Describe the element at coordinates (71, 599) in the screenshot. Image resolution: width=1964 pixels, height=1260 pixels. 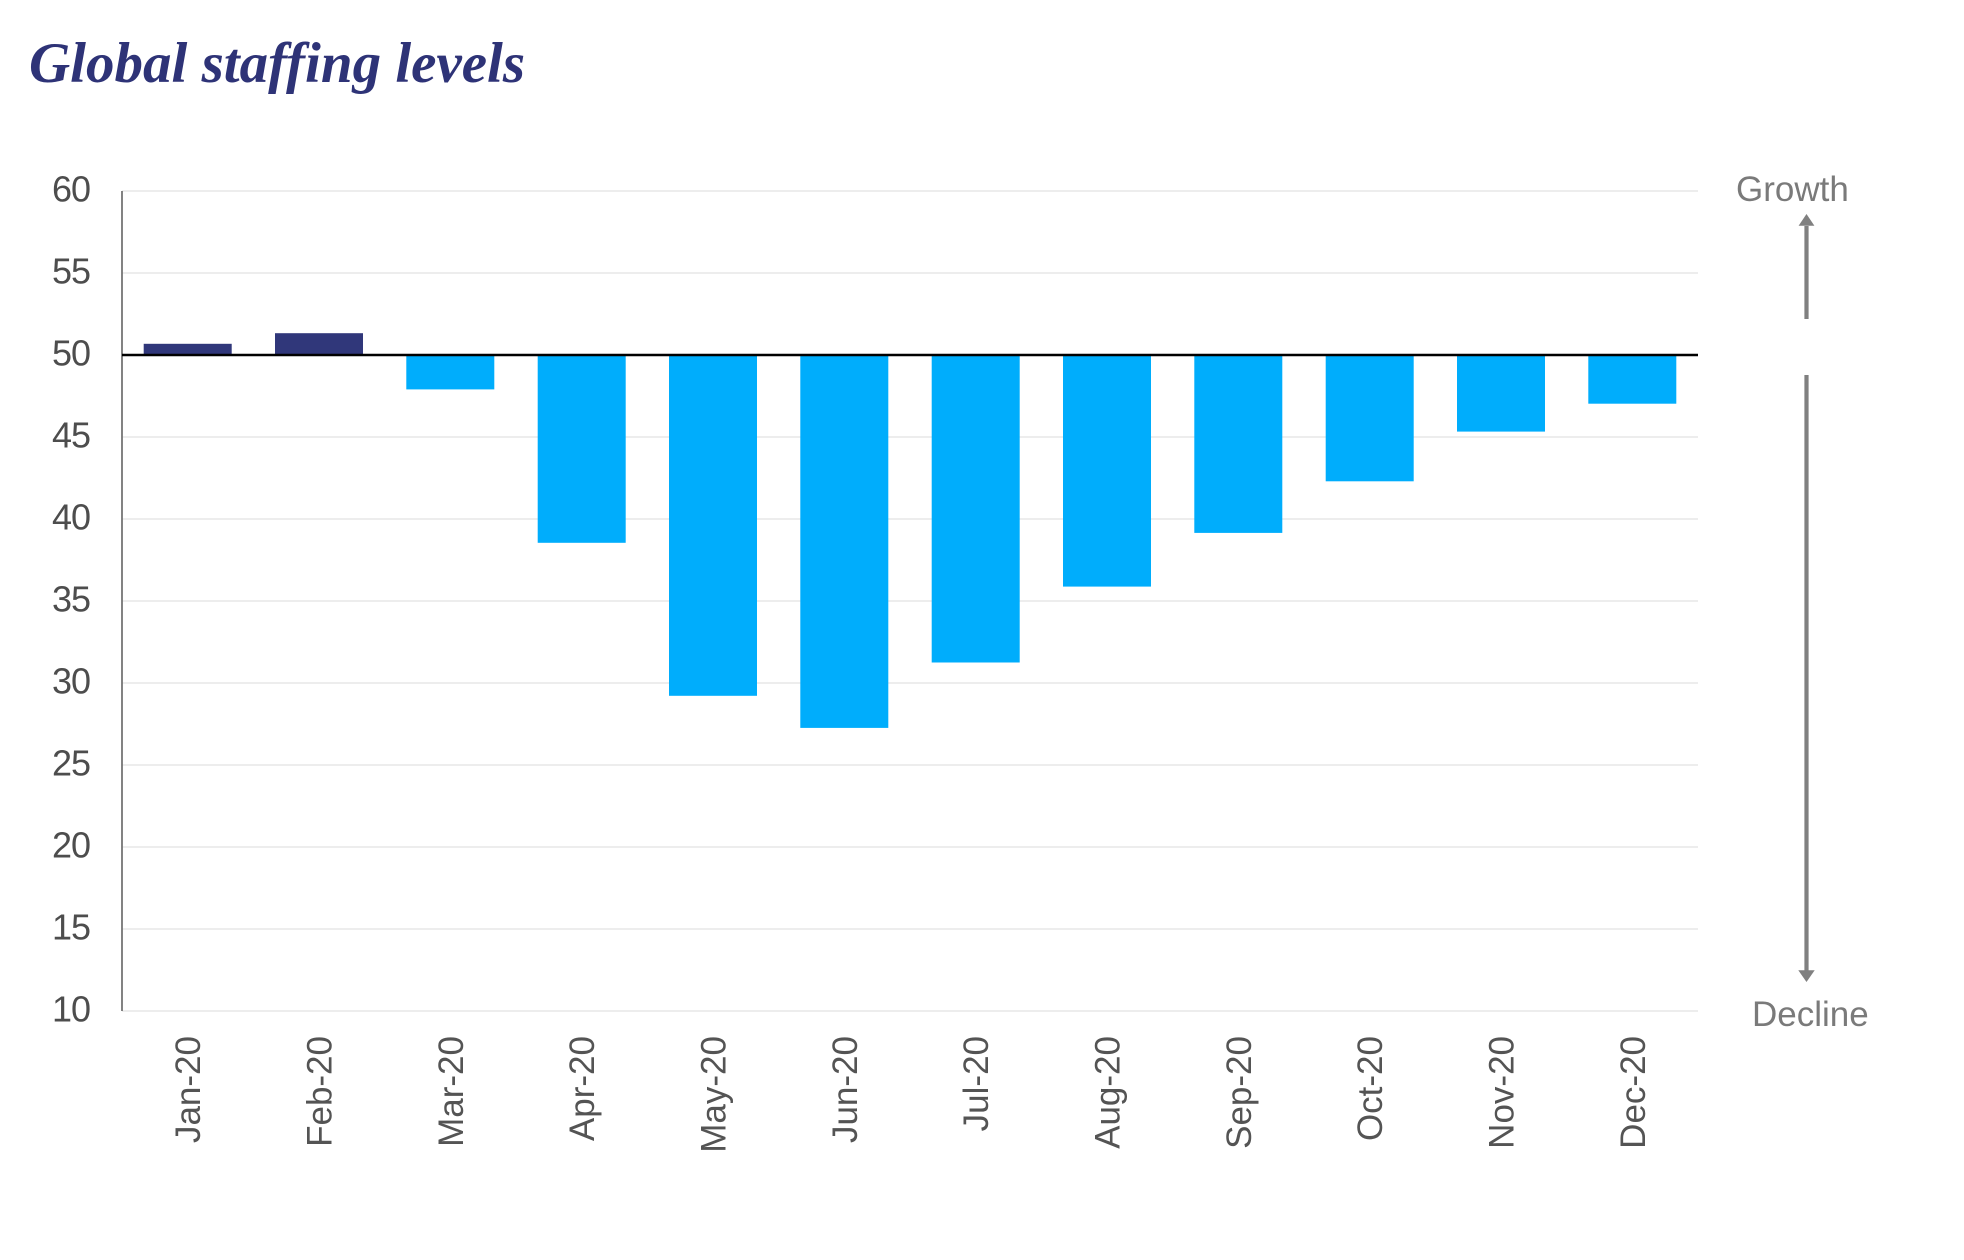
I see `svg-text: 35` at that location.